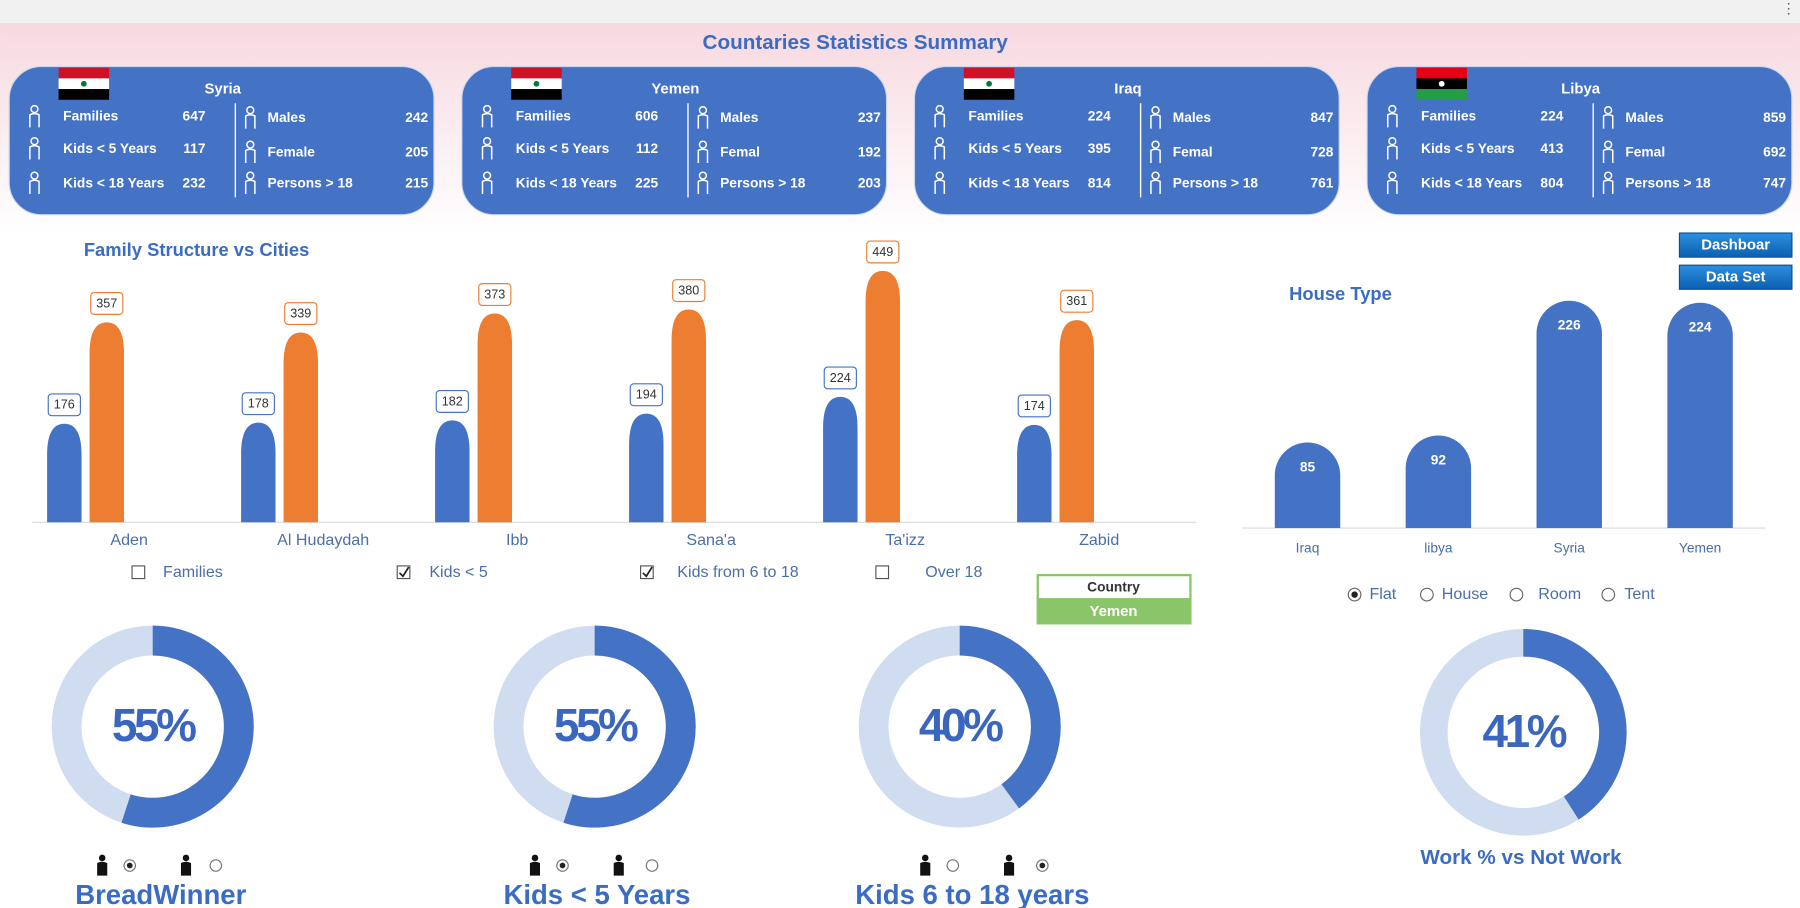  What do you see at coordinates (905, 540) in the screenshot?
I see `x-tick-label: Ta'izz` at bounding box center [905, 540].